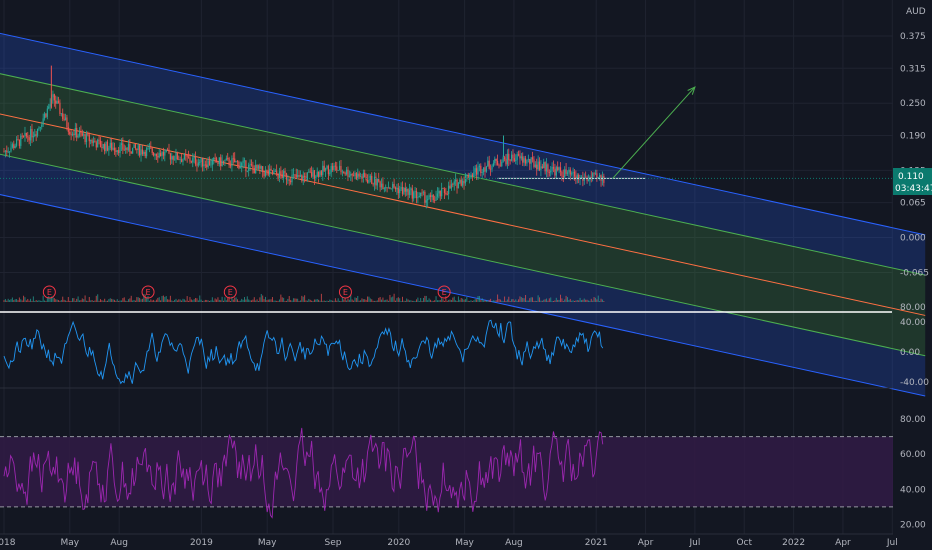 The image size is (932, 550). What do you see at coordinates (913, 104) in the screenshot?
I see `price-tick-label: 0.250` at bounding box center [913, 104].